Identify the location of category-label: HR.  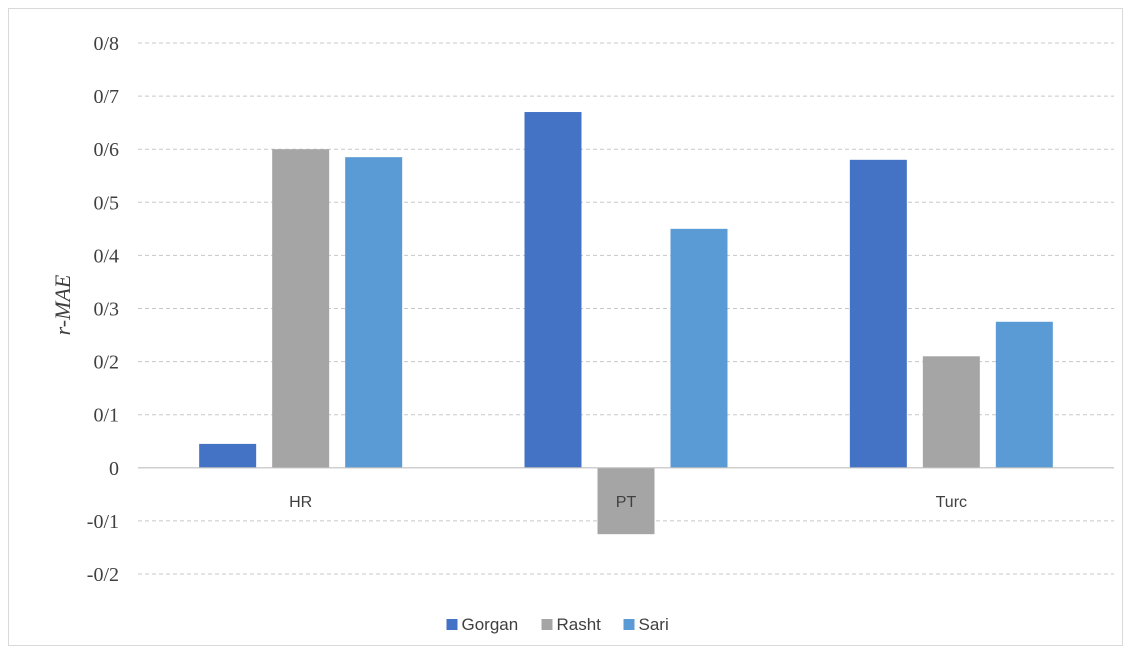
(300, 502).